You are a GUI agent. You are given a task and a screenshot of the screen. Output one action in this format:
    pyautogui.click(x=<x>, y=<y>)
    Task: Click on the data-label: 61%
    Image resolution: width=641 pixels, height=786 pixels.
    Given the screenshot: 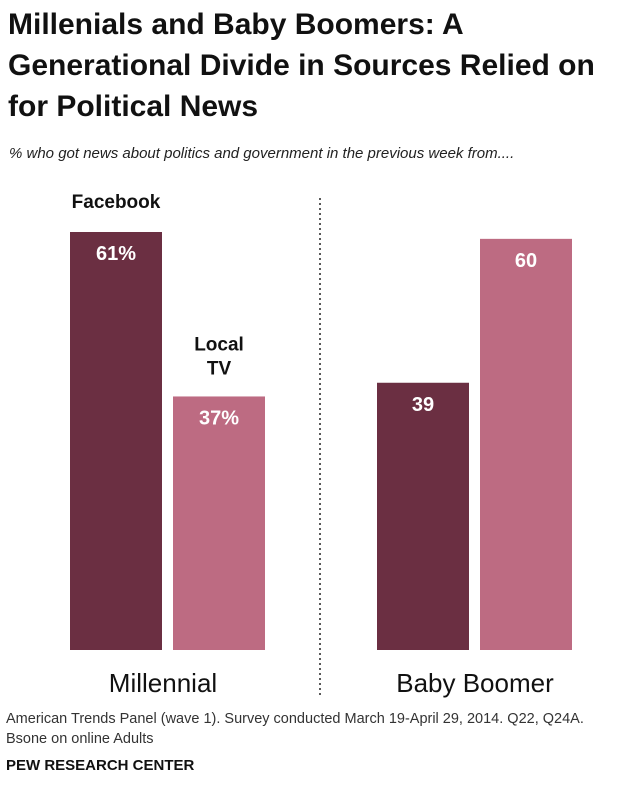 What is the action you would take?
    pyautogui.click(x=116, y=254)
    